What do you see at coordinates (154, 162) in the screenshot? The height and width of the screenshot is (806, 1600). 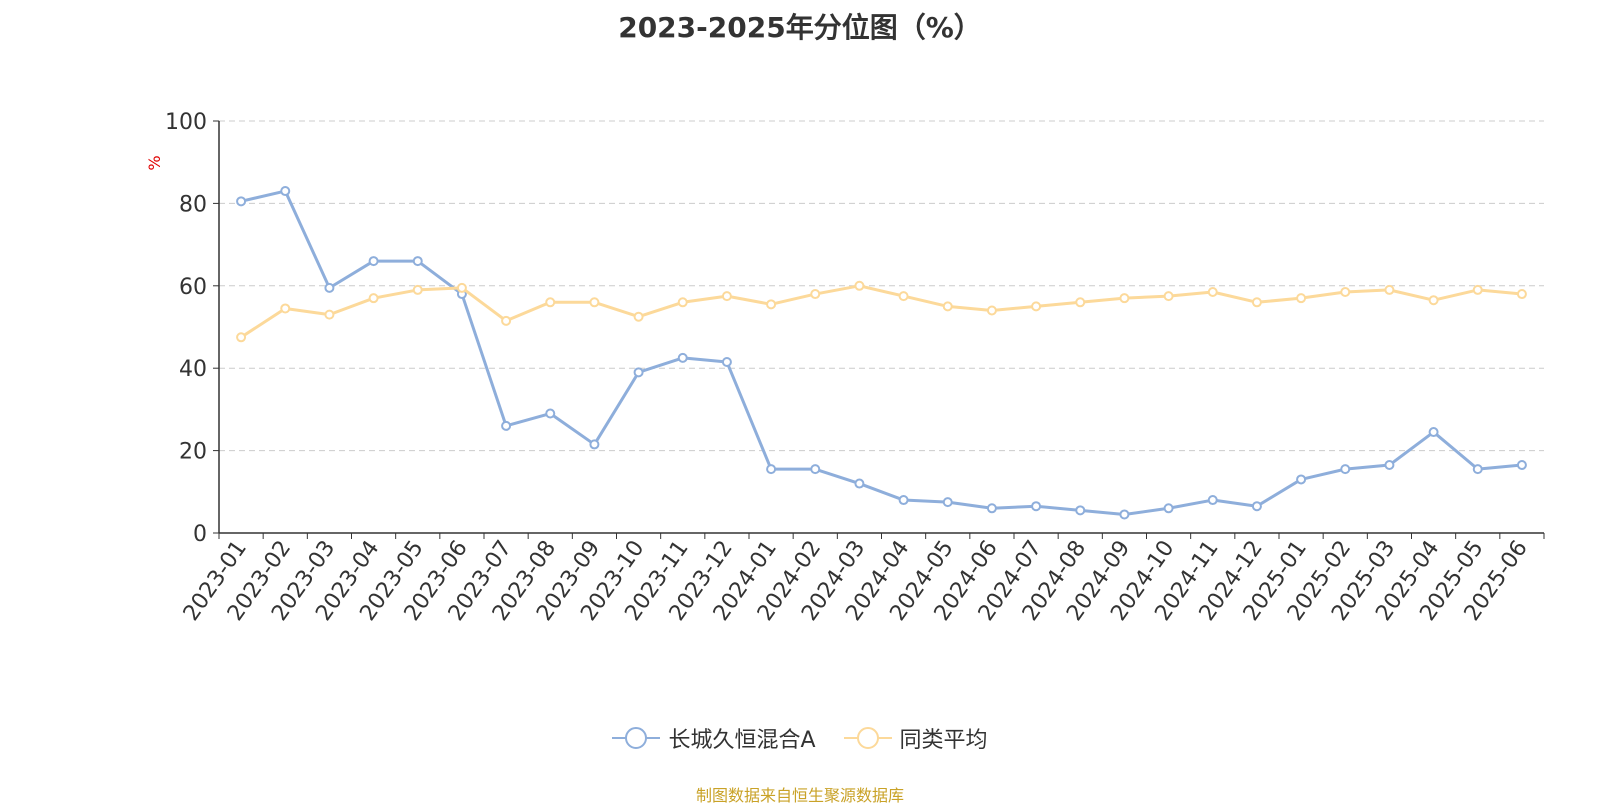 I see `y-axis-label: %` at bounding box center [154, 162].